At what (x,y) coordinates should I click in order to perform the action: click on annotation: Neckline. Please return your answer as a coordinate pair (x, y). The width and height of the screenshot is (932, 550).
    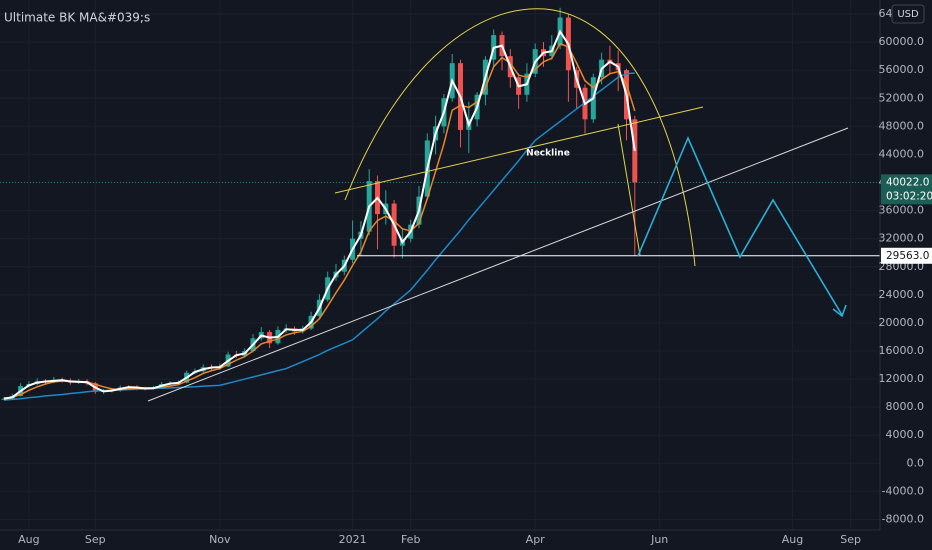
    Looking at the image, I should click on (548, 154).